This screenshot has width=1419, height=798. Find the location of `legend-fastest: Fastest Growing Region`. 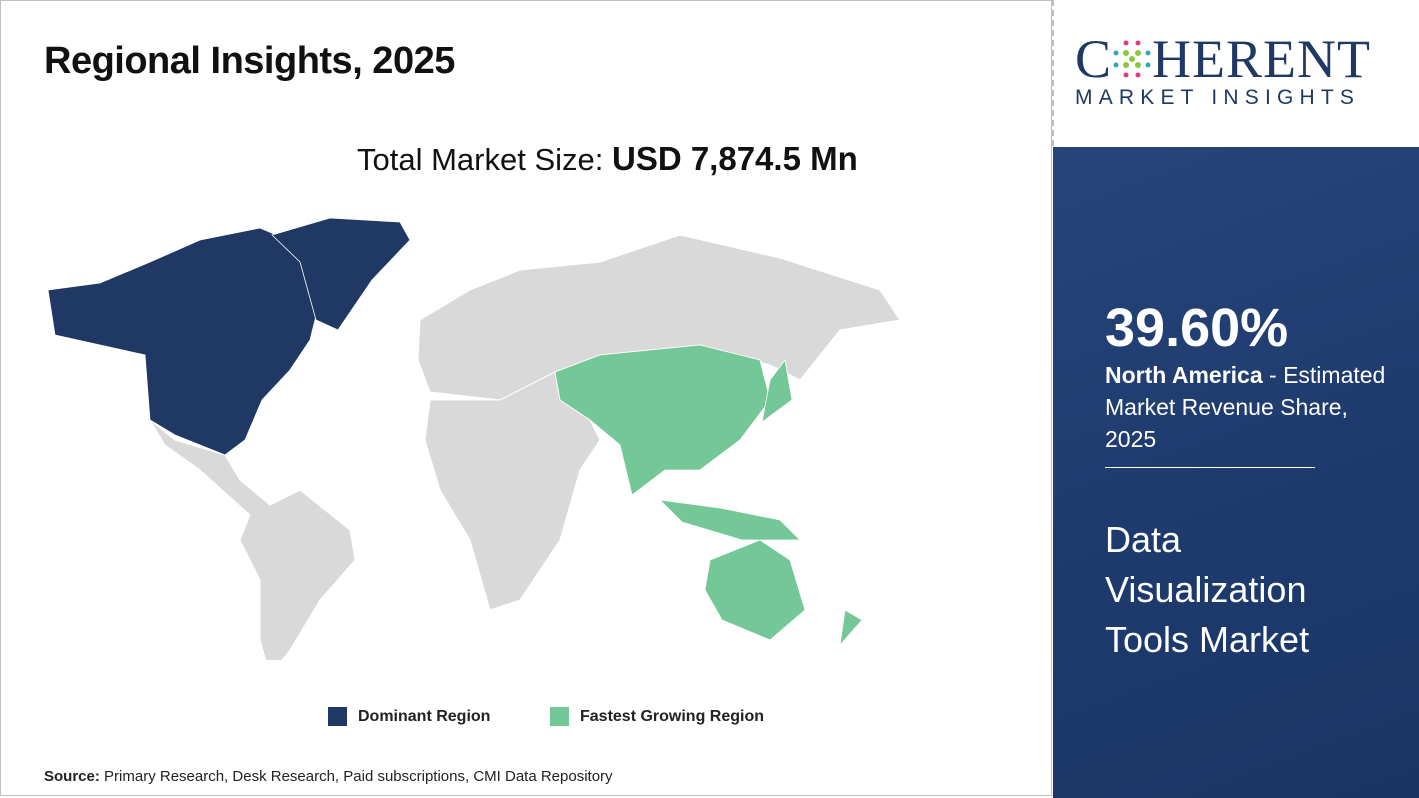

legend-fastest: Fastest Growing Region is located at coordinates (657, 716).